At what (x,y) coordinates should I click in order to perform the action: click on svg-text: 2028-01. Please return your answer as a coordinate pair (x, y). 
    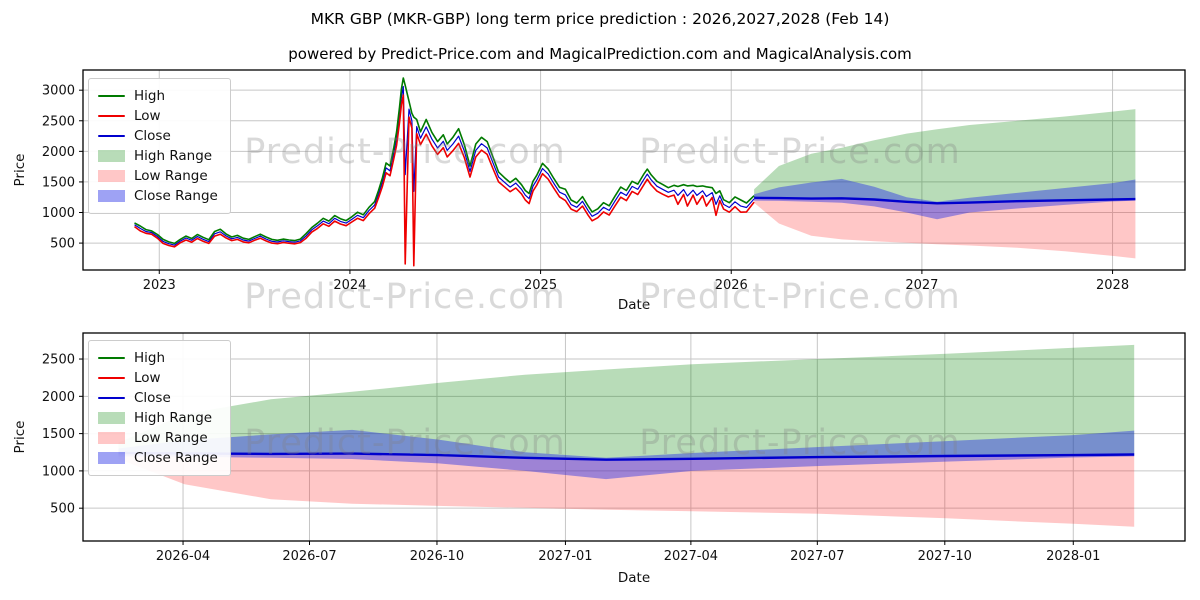
    Looking at the image, I should click on (1073, 556).